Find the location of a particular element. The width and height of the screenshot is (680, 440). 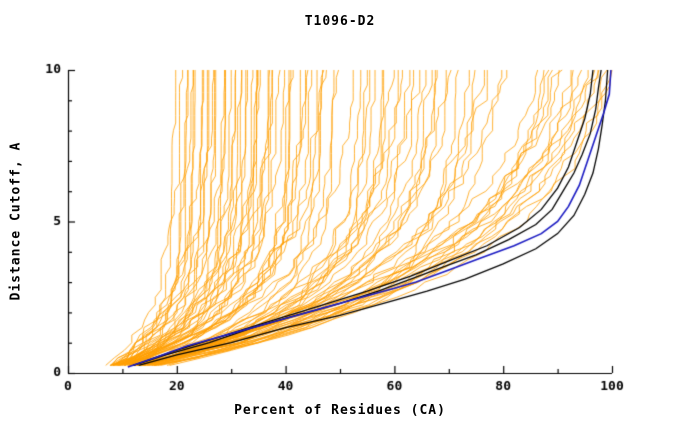

x-axis-label: Percent of Residues (CA) is located at coordinates (340, 410).